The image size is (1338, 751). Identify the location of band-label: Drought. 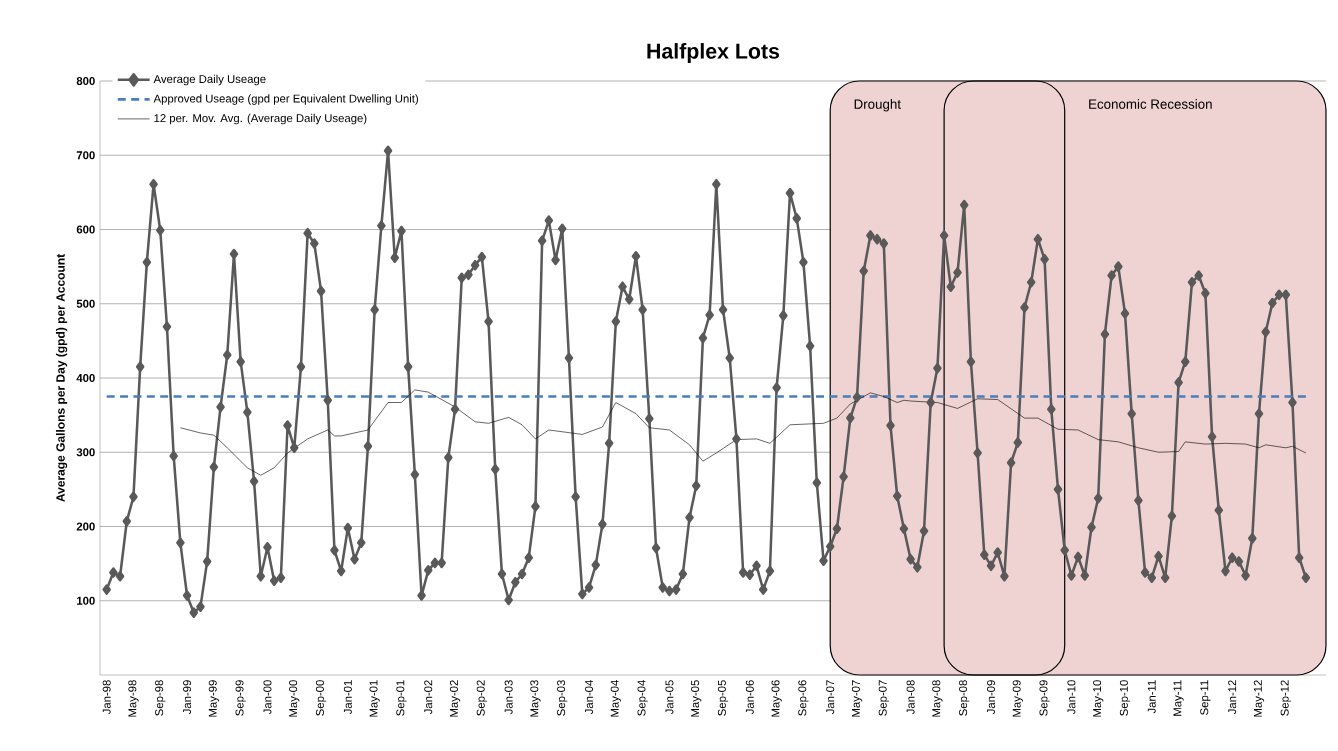
(877, 105).